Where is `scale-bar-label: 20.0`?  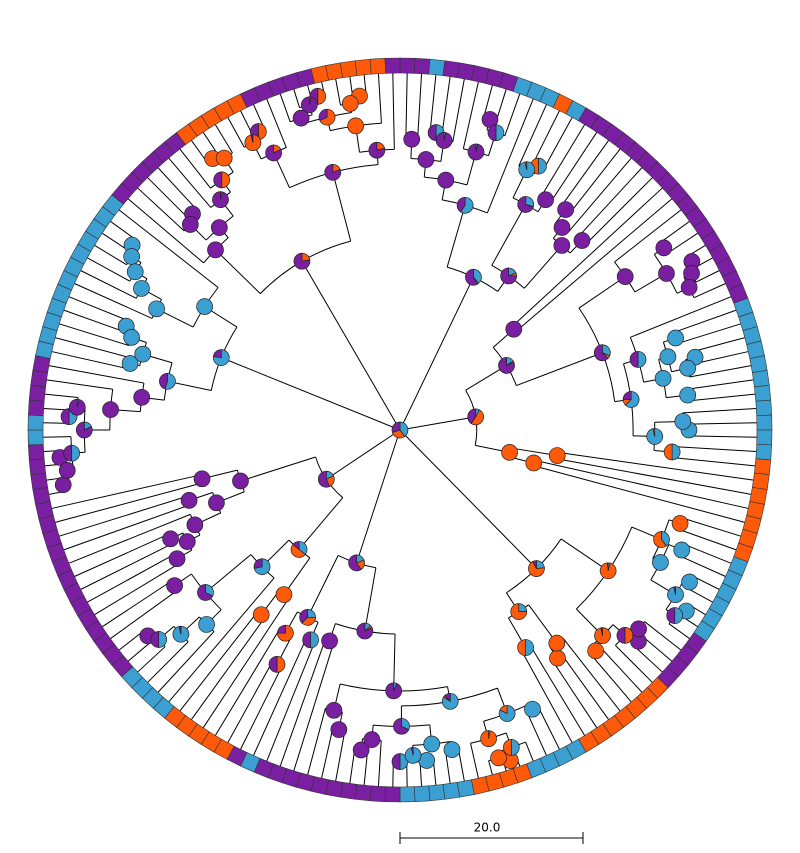 scale-bar-label: 20.0 is located at coordinates (487, 828).